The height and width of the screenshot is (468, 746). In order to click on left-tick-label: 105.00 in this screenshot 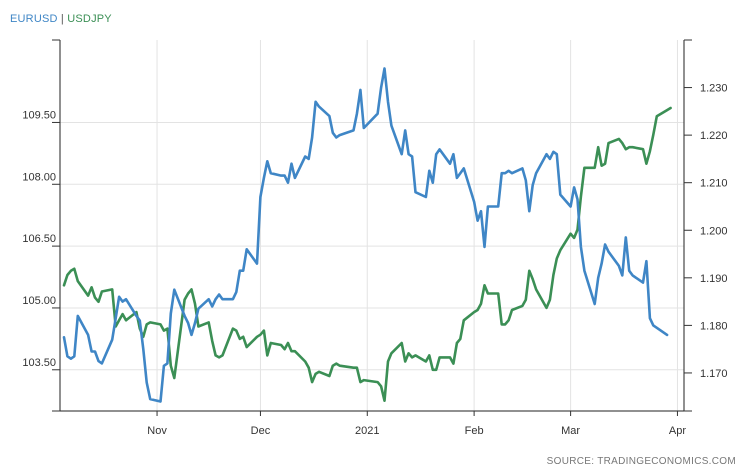, I will do `click(39, 301)`.